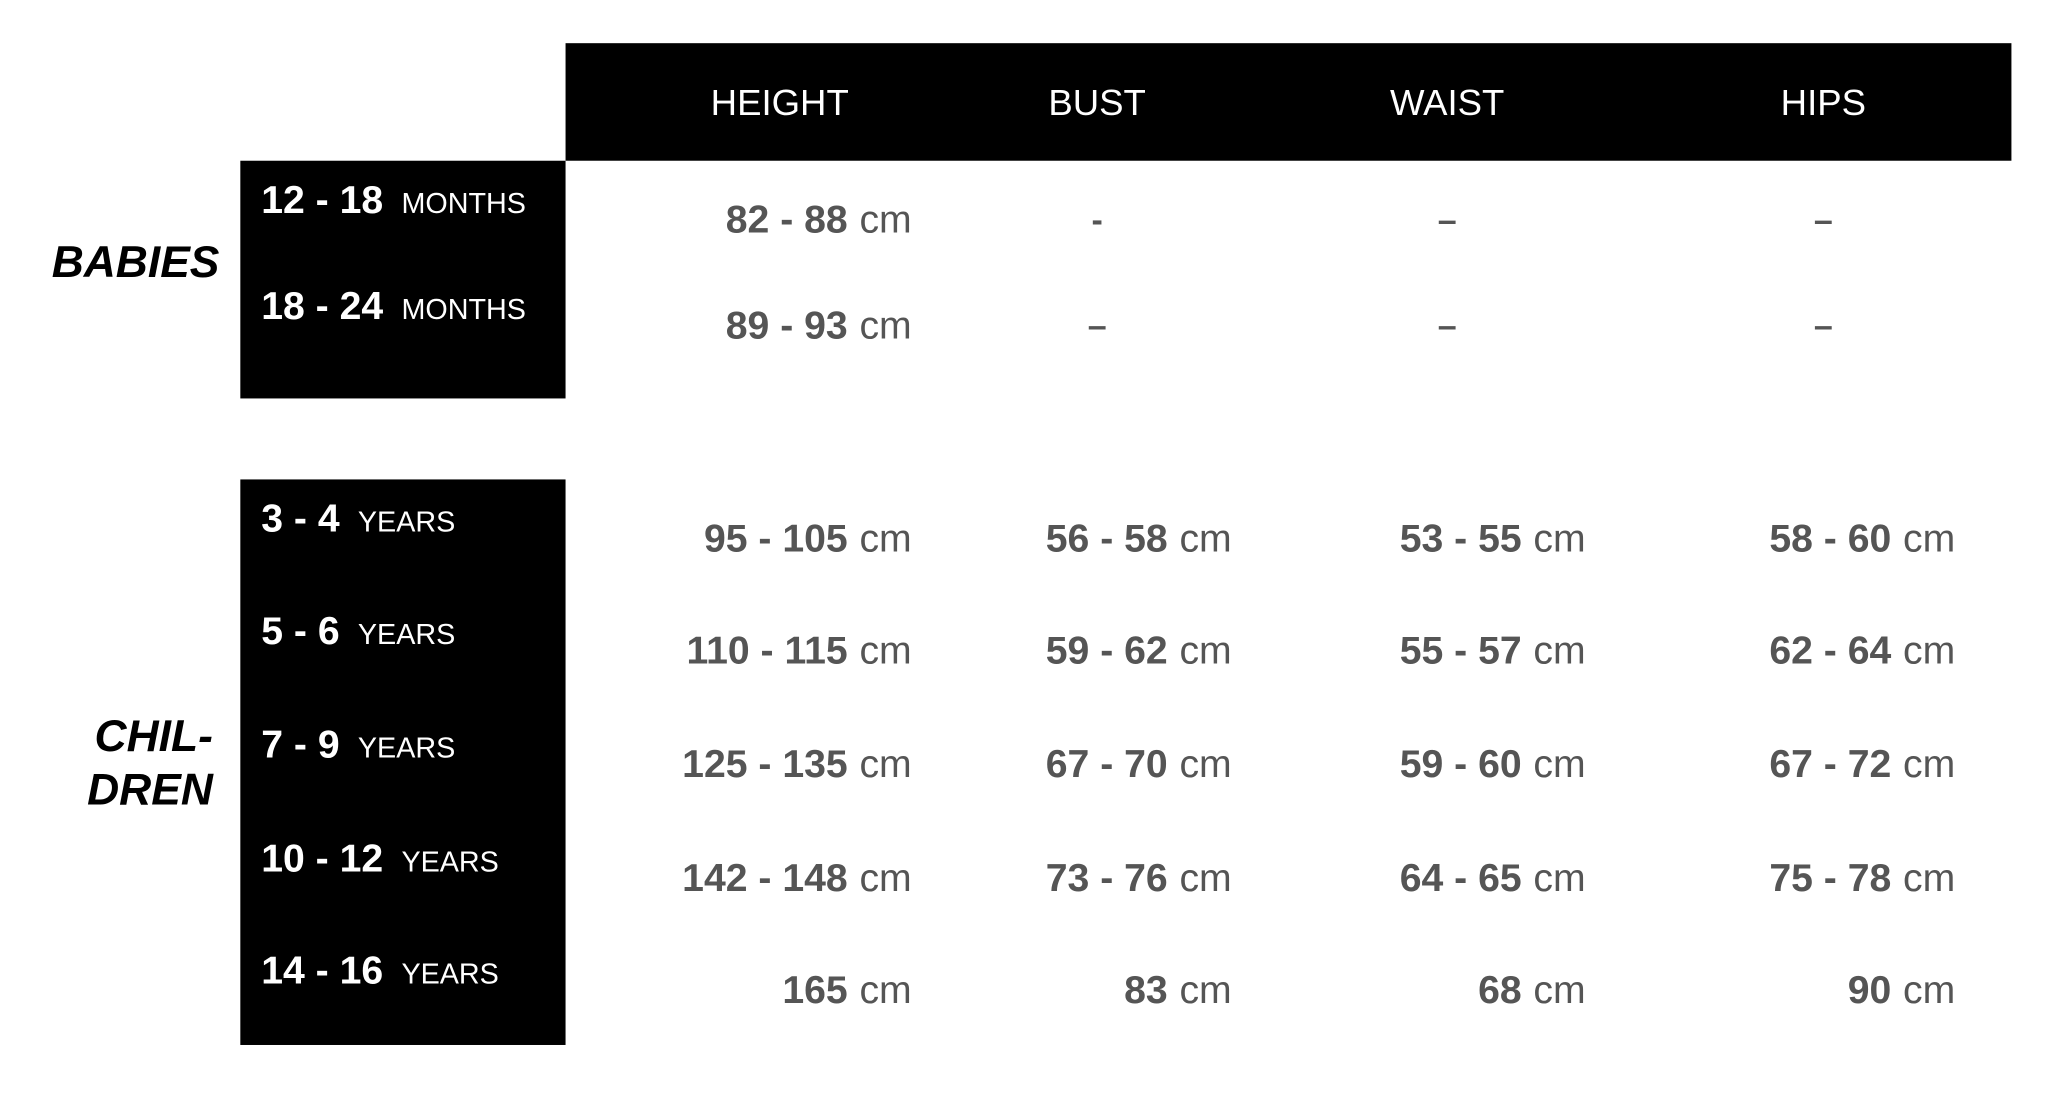  What do you see at coordinates (300, 519) in the screenshot?
I see `size-range: 3 - 4` at bounding box center [300, 519].